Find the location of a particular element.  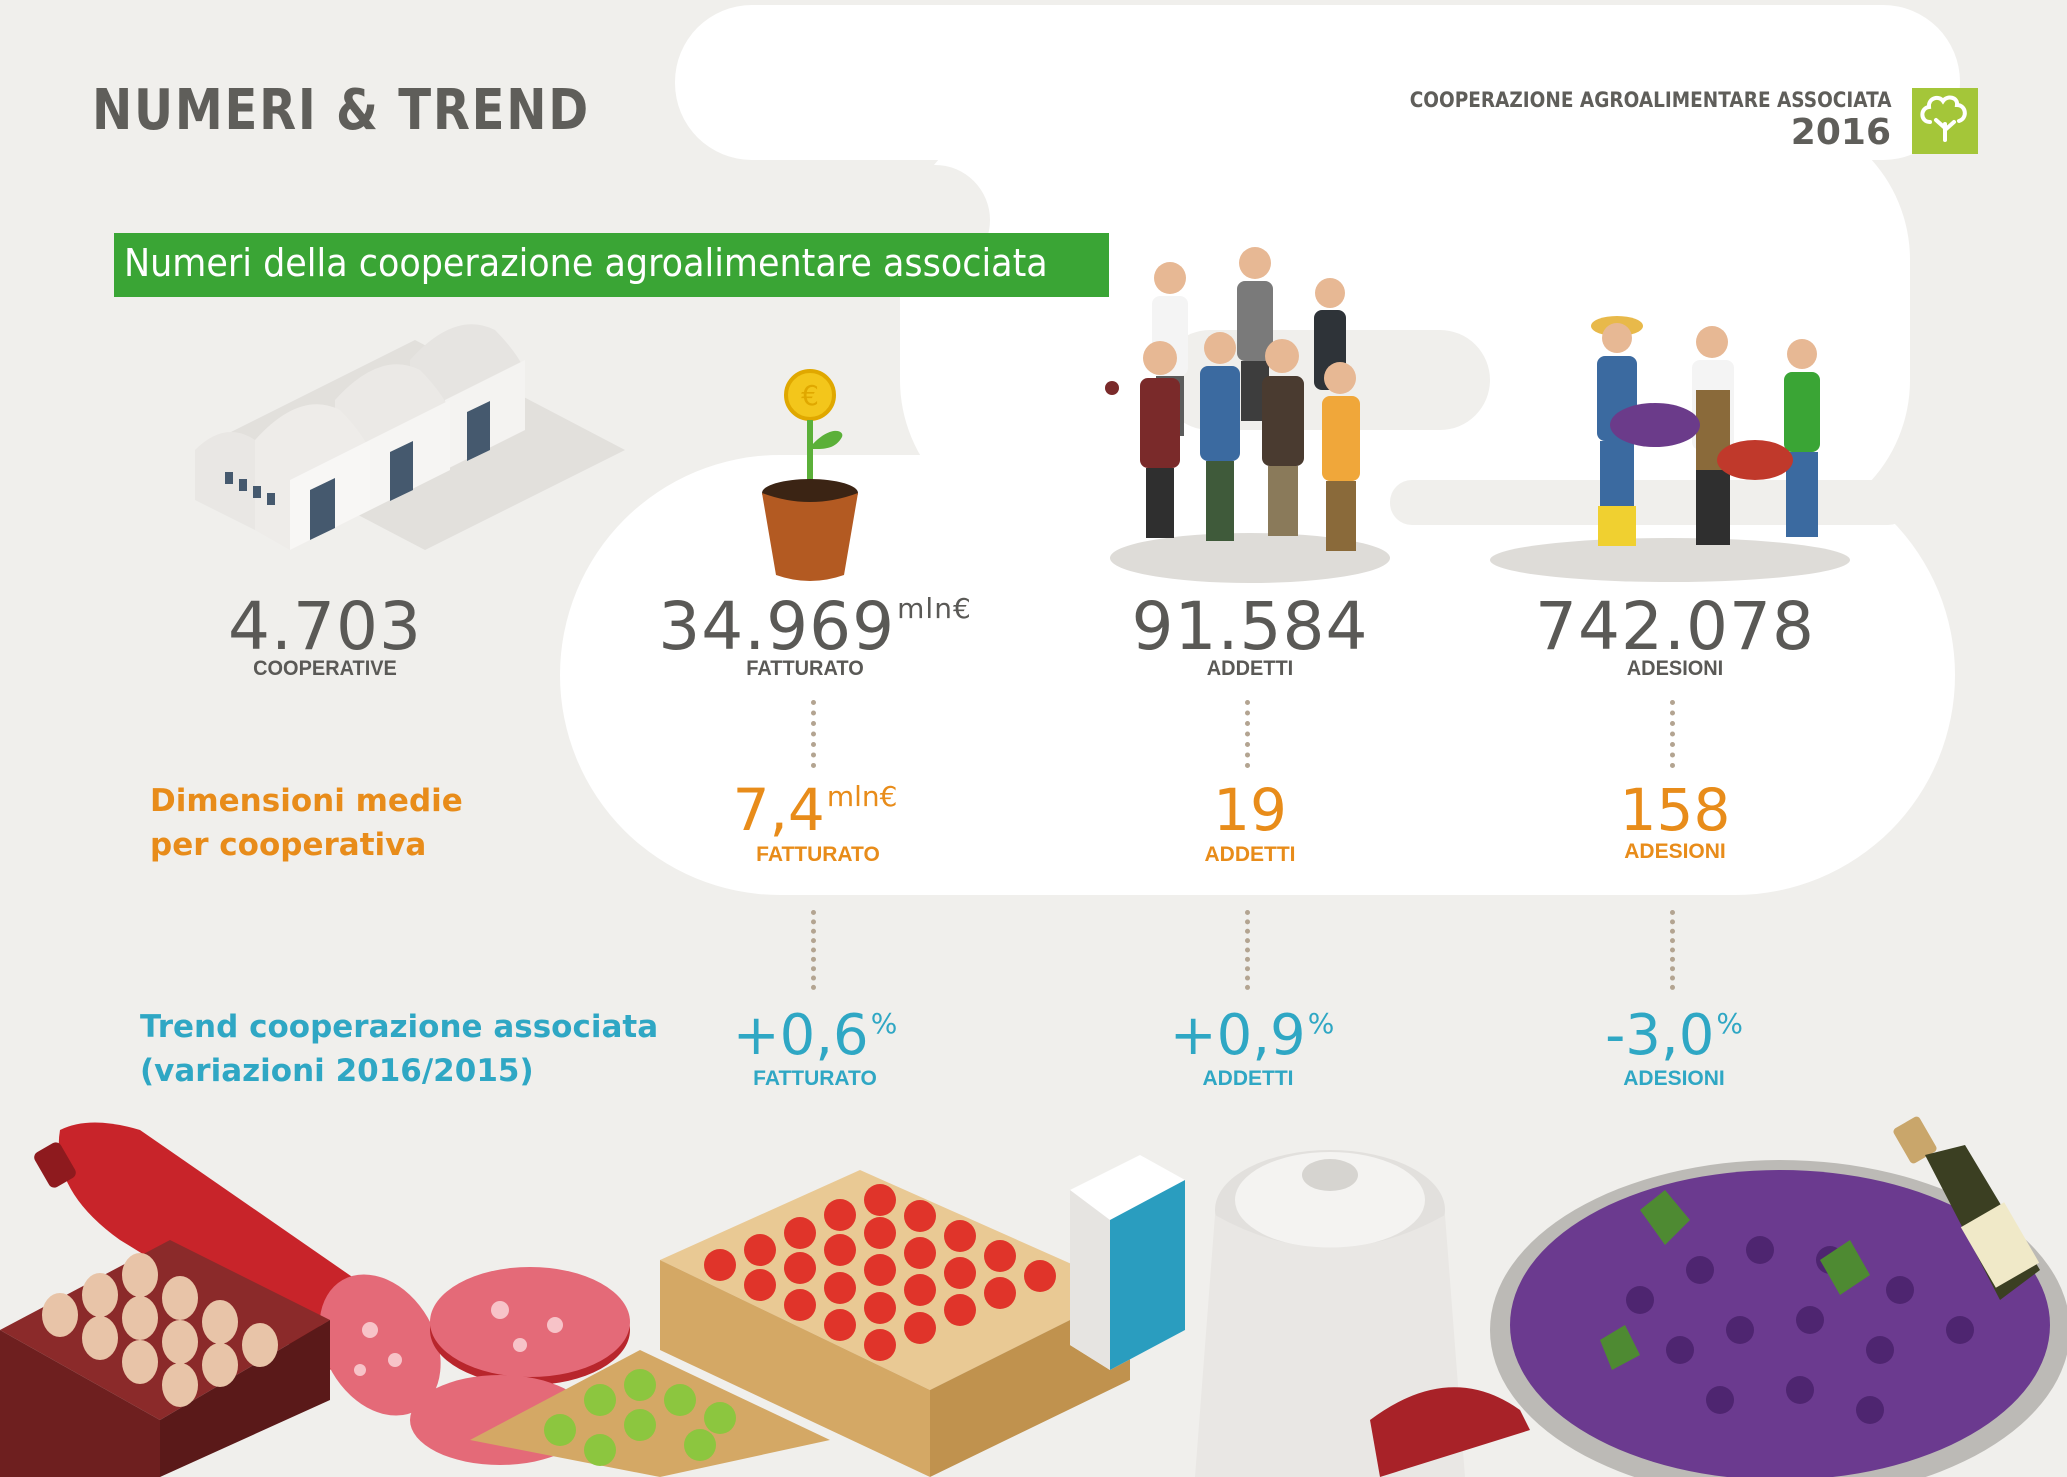

trend-adesioni-unit: % is located at coordinates (1729, 1023).